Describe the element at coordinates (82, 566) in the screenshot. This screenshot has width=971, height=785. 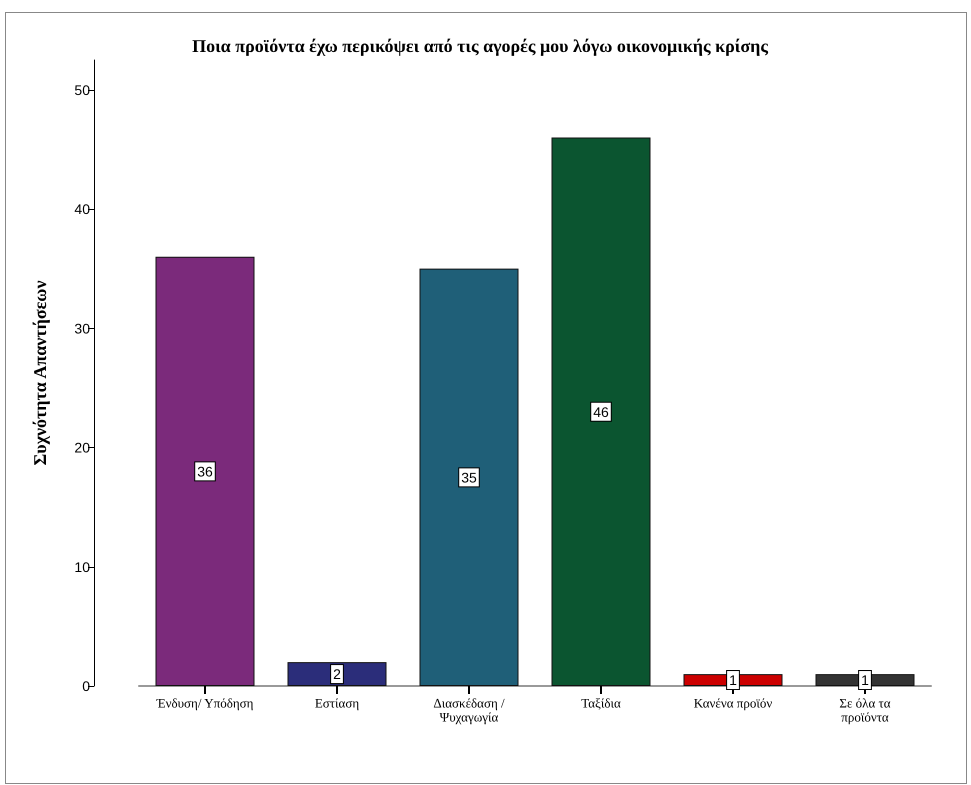
I see `y-tick-label: 10` at that location.